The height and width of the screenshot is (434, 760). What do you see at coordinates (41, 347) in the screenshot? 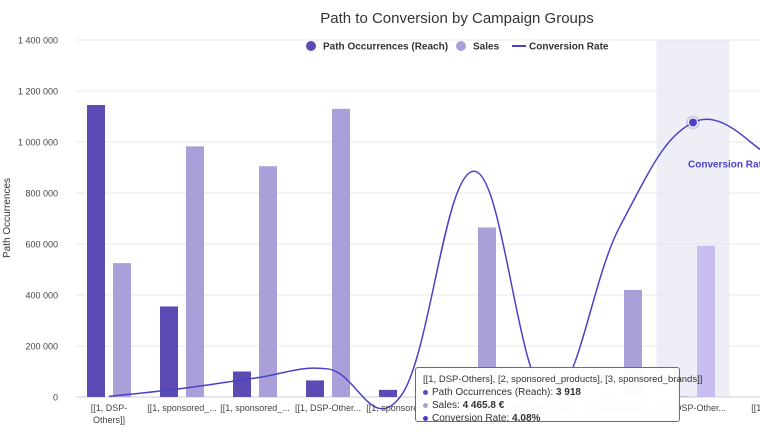
I see `y-tick-label: 200 000` at bounding box center [41, 347].